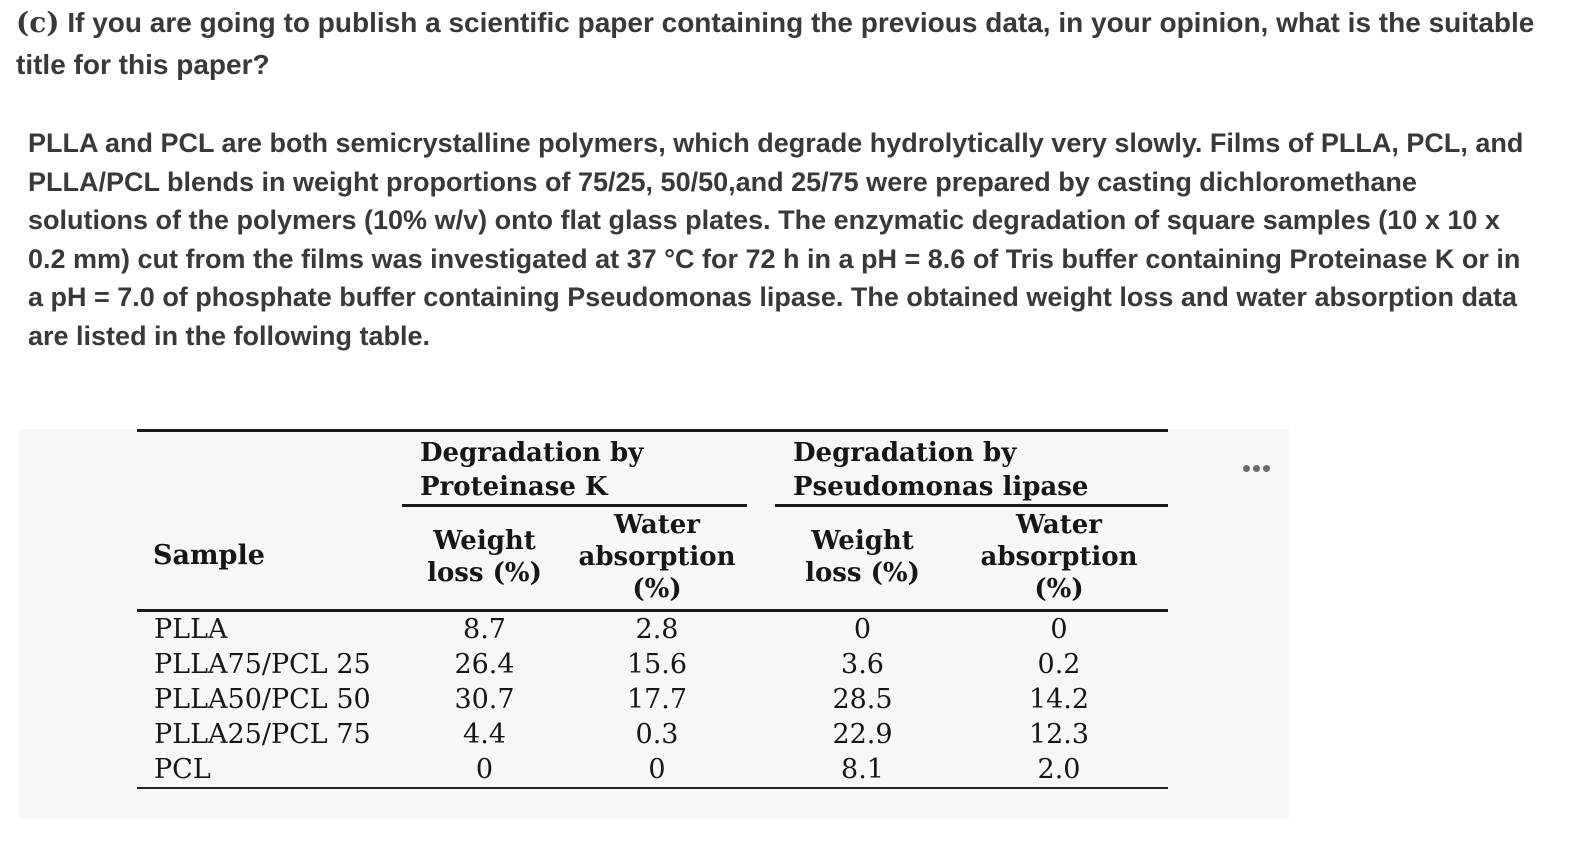 This screenshot has width=1594, height=844. I want to click on value-cell: 14.2, so click(1059, 699).